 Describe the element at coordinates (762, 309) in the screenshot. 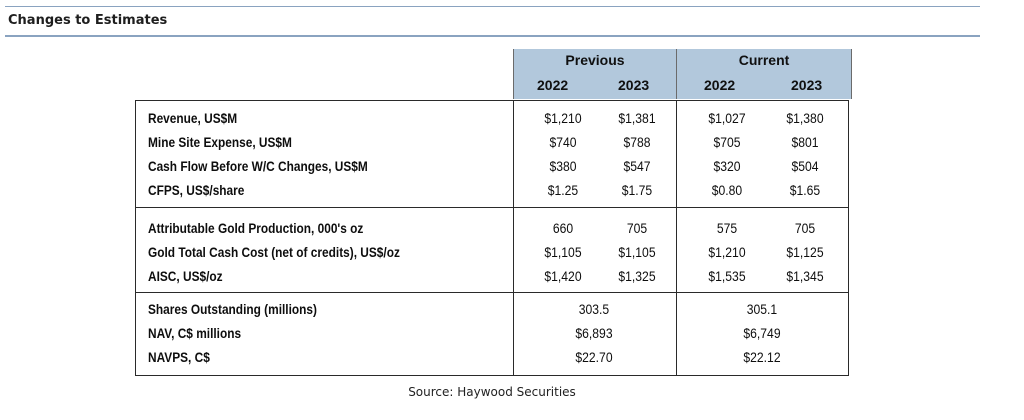

I see `value-current: 305.1` at that location.